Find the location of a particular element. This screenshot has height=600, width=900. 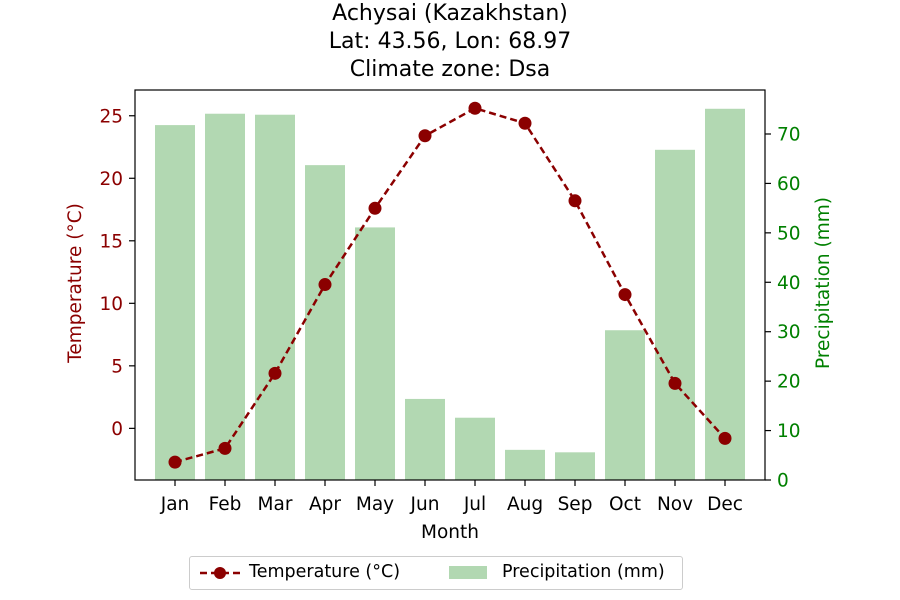

precipitation-bar-jul is located at coordinates (475, 448).